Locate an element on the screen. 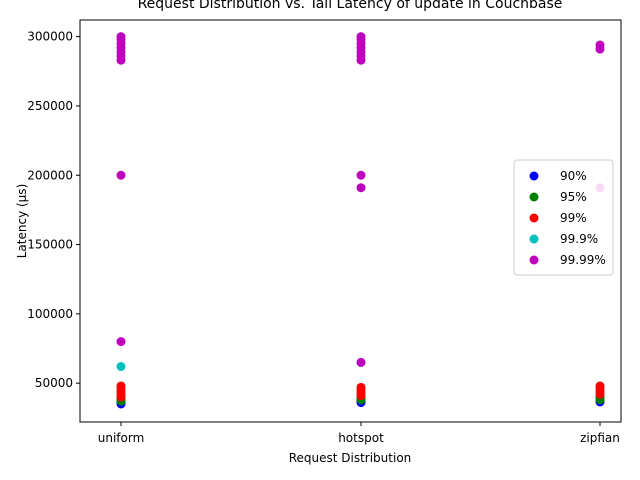  legend: 90% 95% 99% 99.9% 99.99% is located at coordinates (563, 217).